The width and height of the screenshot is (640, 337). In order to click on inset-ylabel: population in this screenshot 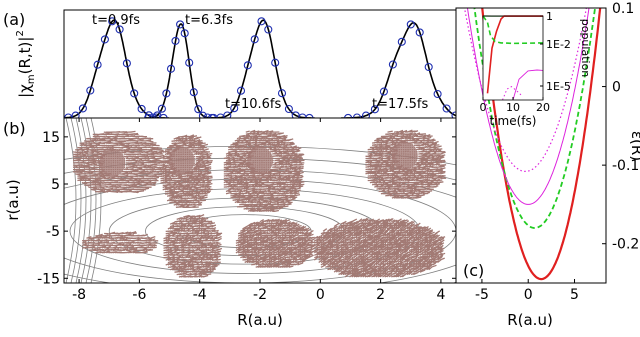, I will do `click(585, 48)`.